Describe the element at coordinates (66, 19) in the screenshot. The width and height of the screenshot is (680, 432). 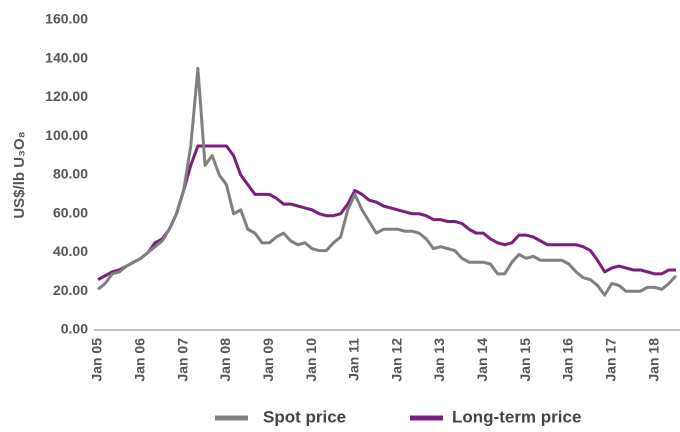
I see `y-tick-label: 160.00` at that location.